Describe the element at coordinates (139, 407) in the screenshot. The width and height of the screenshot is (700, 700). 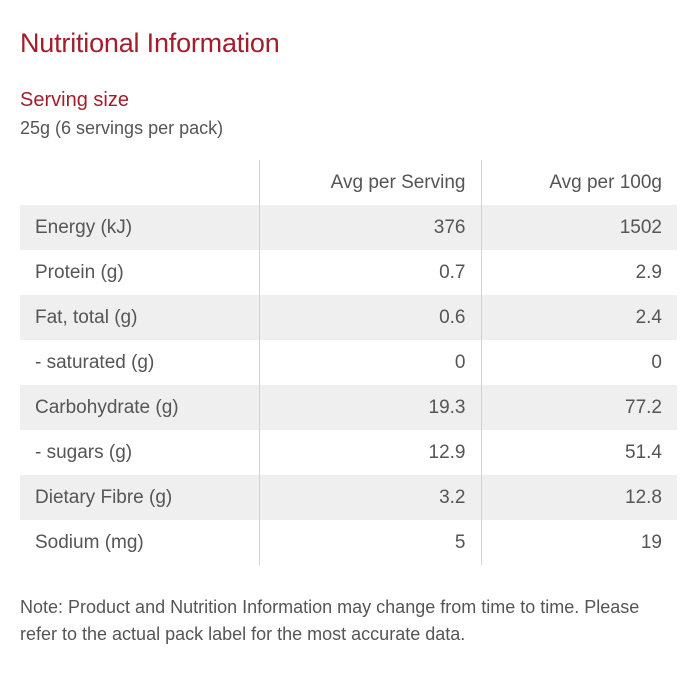
I see `nutrient-label: Carbohydrate (g)` at that location.